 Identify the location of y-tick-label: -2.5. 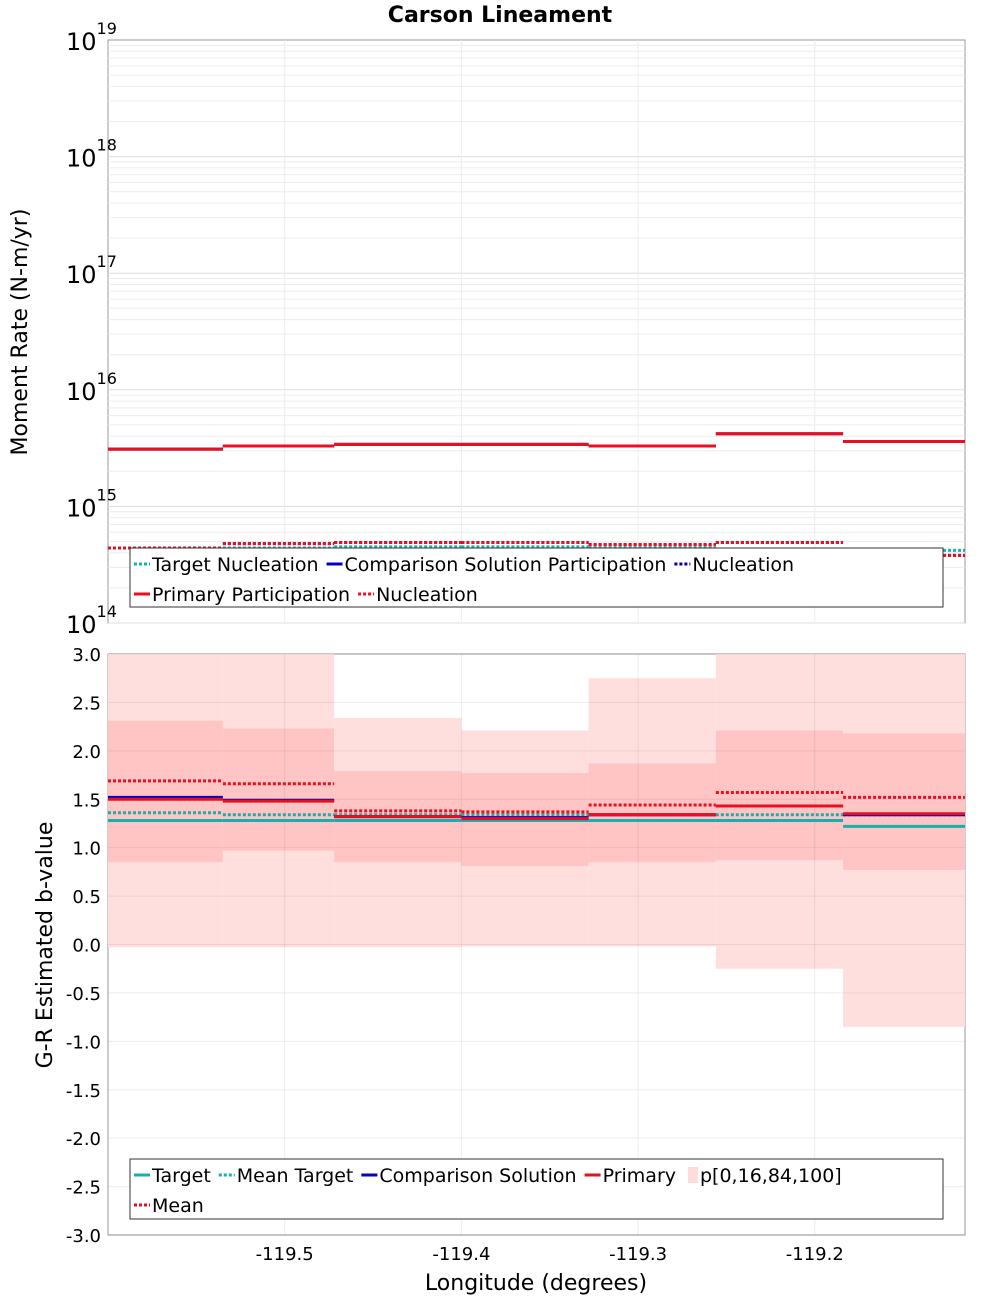
(83, 1188).